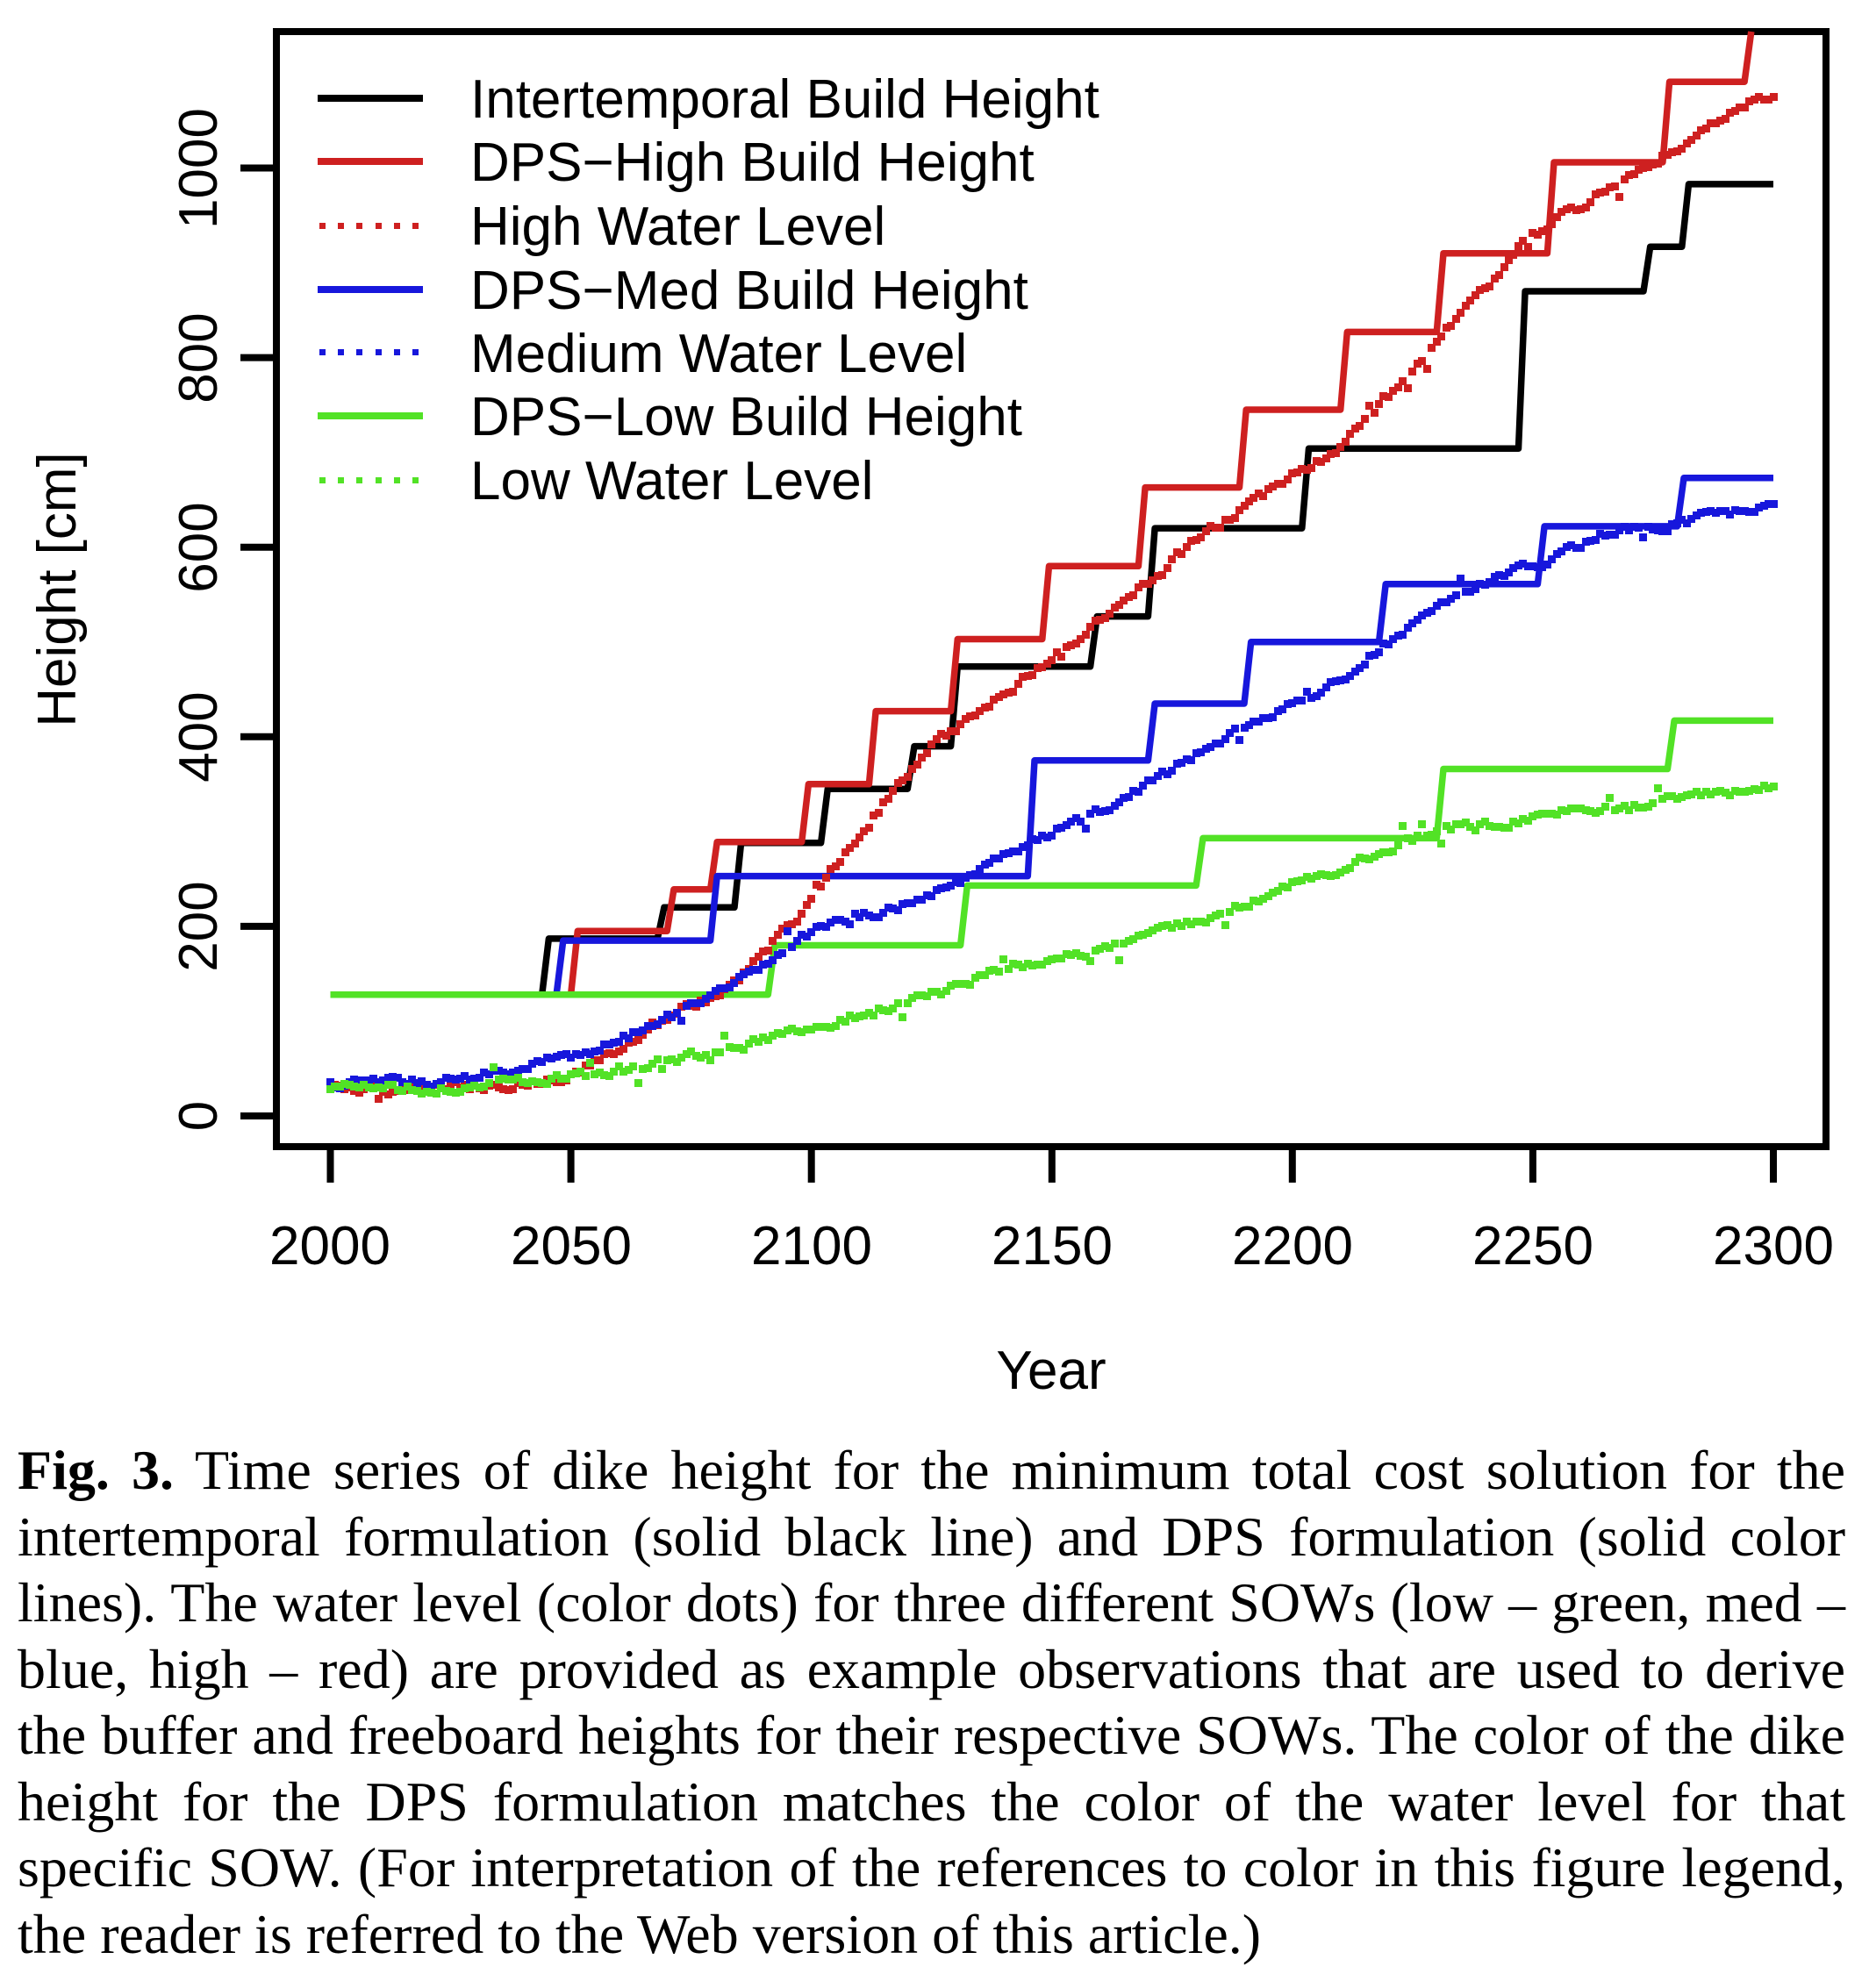  I want to click on svg-text: 600, so click(198, 547).